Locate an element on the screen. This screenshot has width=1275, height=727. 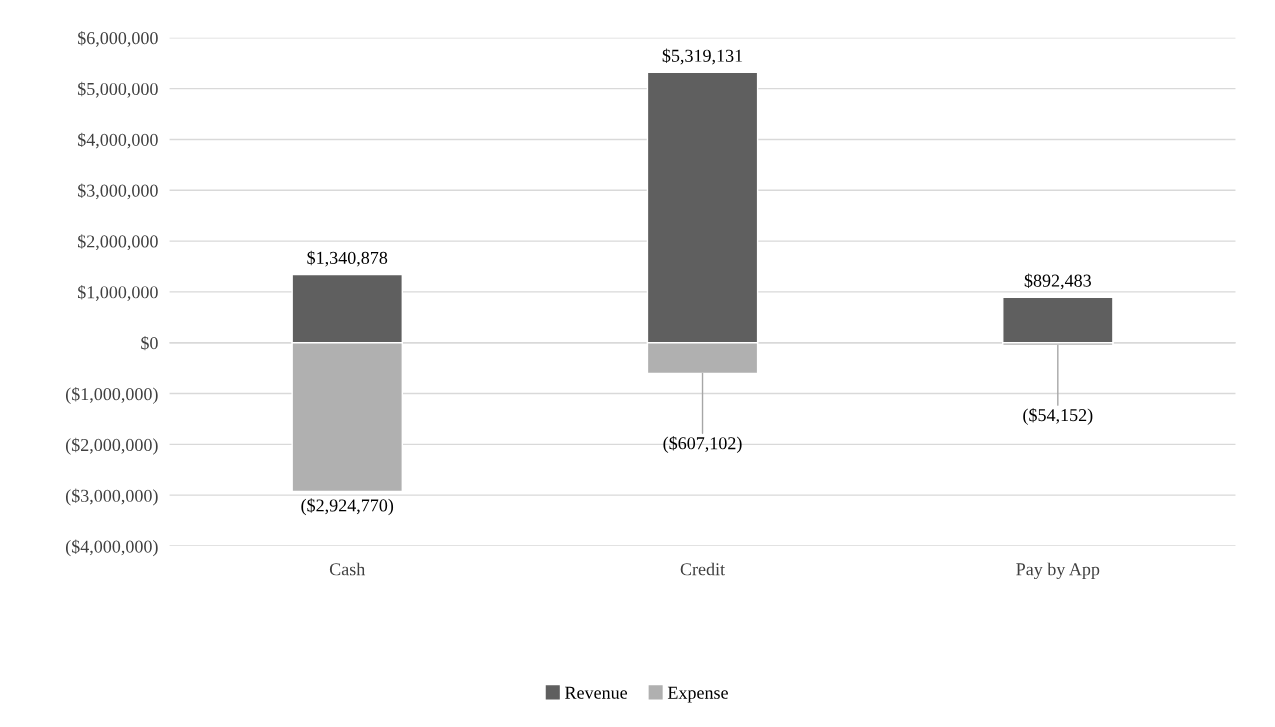
data-label: $1,340,878 is located at coordinates (347, 258).